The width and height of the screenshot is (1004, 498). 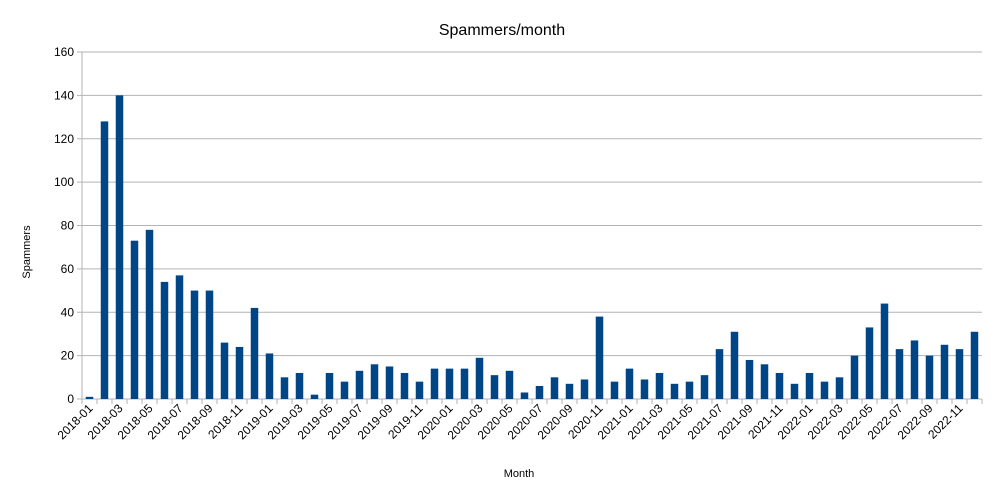 I want to click on y-tick-label: 40, so click(x=68, y=312).